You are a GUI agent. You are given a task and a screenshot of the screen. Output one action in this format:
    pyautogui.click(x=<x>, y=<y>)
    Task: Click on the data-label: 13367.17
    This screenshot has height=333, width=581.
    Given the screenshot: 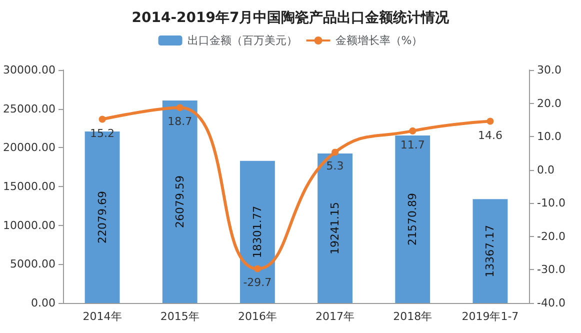 What is the action you would take?
    pyautogui.click(x=490, y=251)
    